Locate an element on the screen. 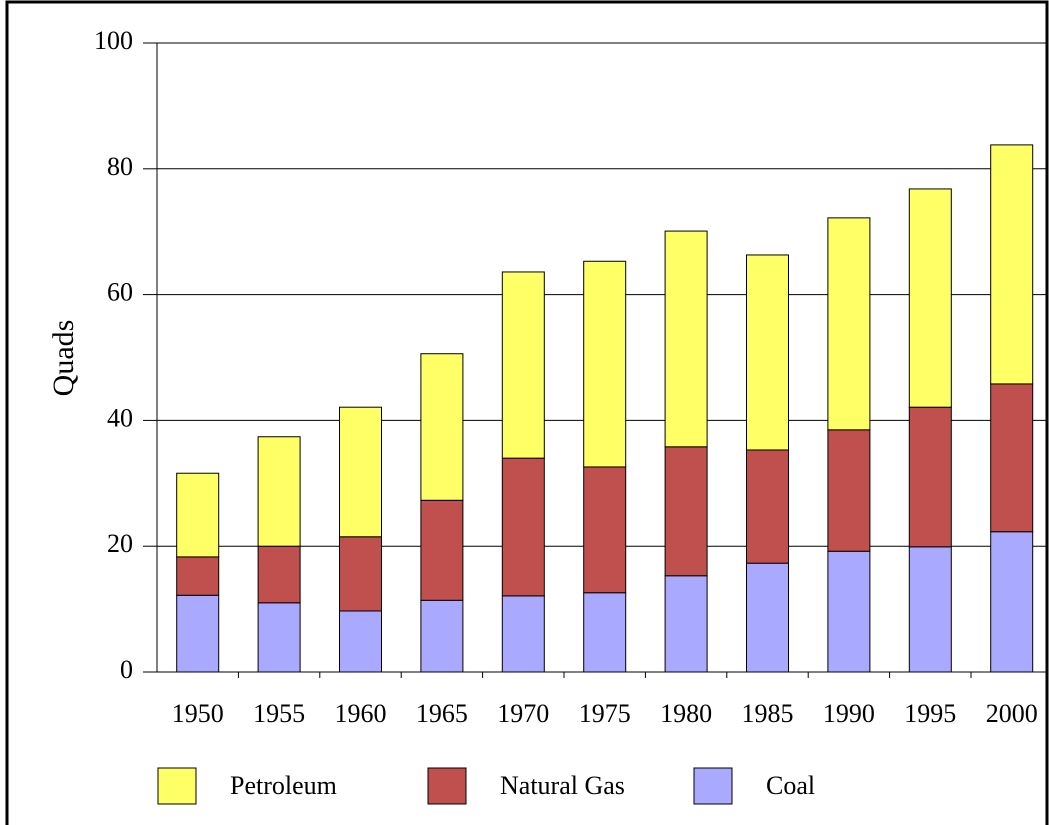 The height and width of the screenshot is (825, 1049). x-tick-label: 1950 is located at coordinates (198, 713).